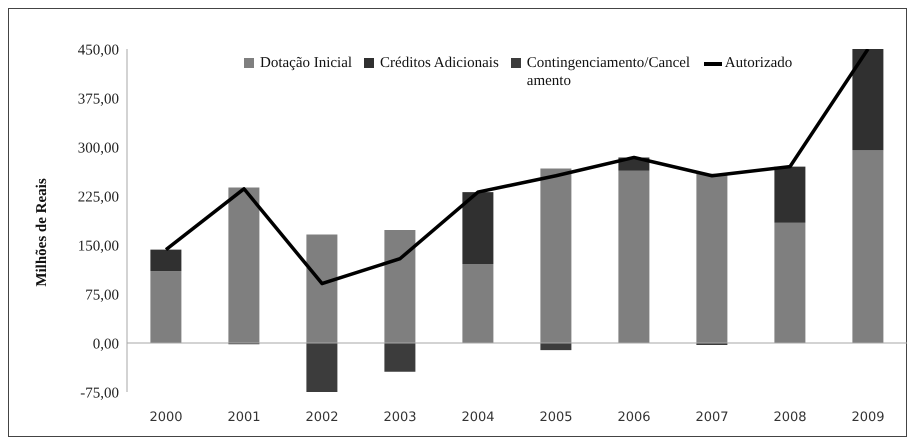 The height and width of the screenshot is (441, 915). I want to click on legend-label: Dotação Inicial, so click(306, 63).